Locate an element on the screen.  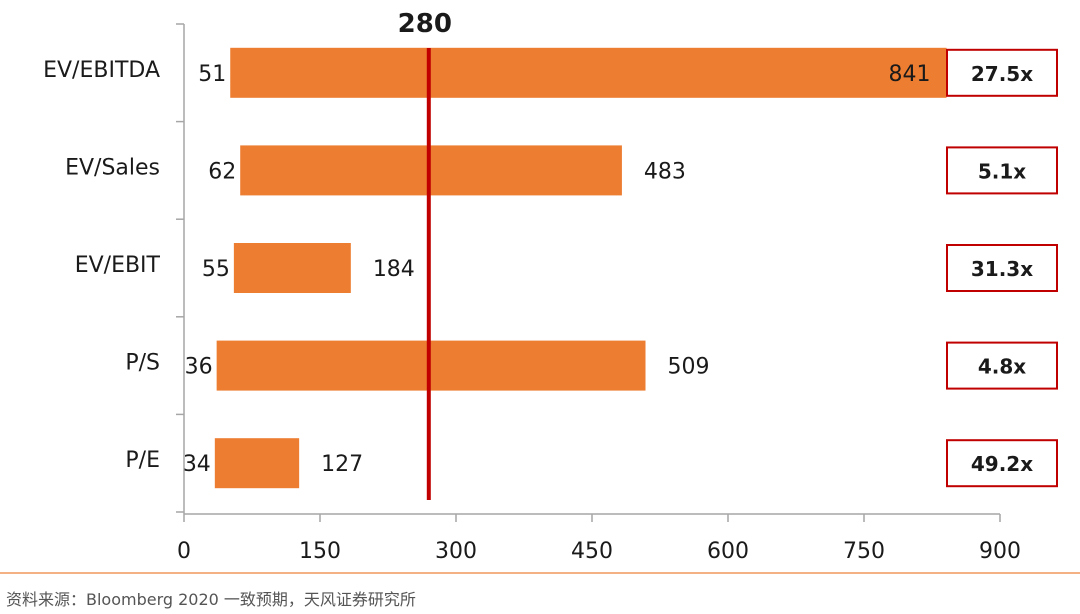
high-value-label: 509 is located at coordinates (688, 367).